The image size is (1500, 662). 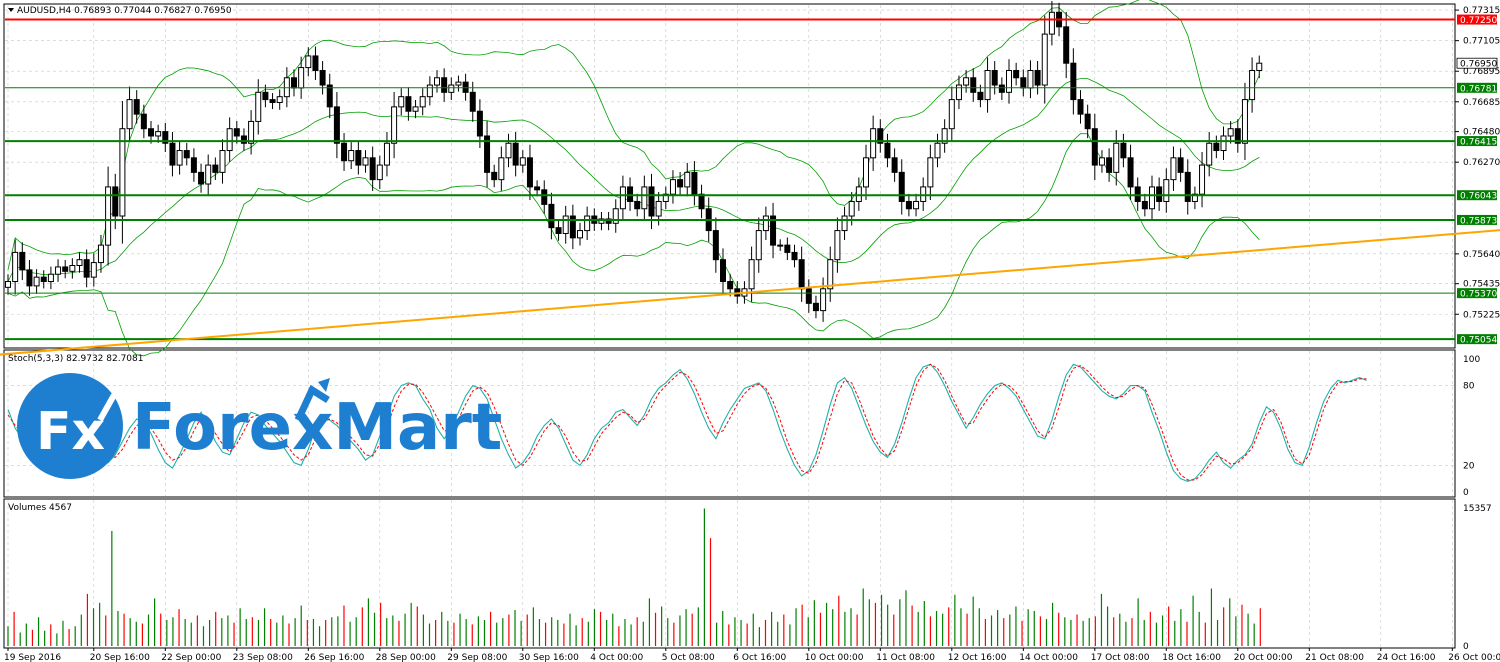 I want to click on logo-fx-text: Fx, so click(x=70, y=432).